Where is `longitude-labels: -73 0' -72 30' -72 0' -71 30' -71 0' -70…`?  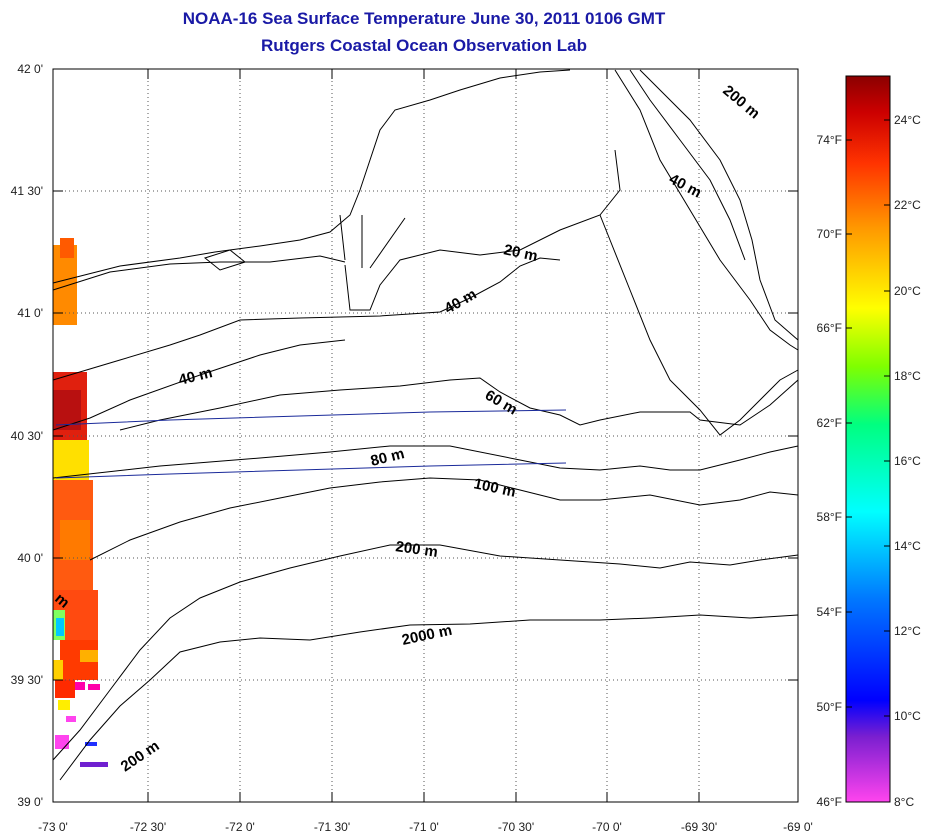 longitude-labels: -73 0' -72 30' -72 0' -71 30' -71 0' -70… is located at coordinates (425, 827).